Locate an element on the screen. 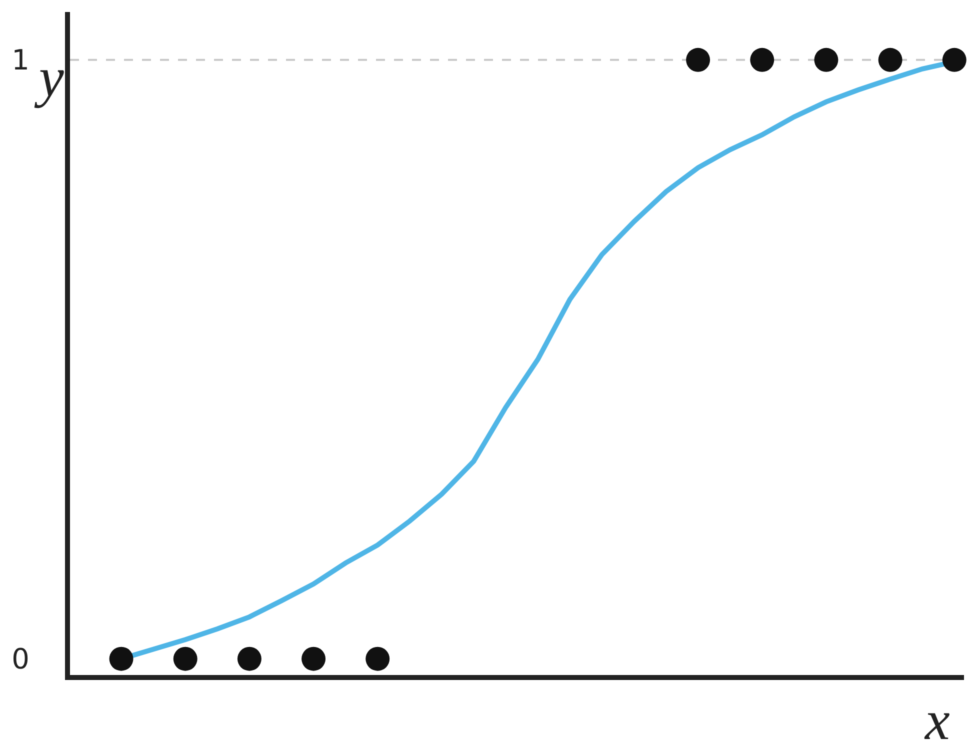 This screenshot has height=740, width=976. y-tick-label: 1 is located at coordinates (21, 60).